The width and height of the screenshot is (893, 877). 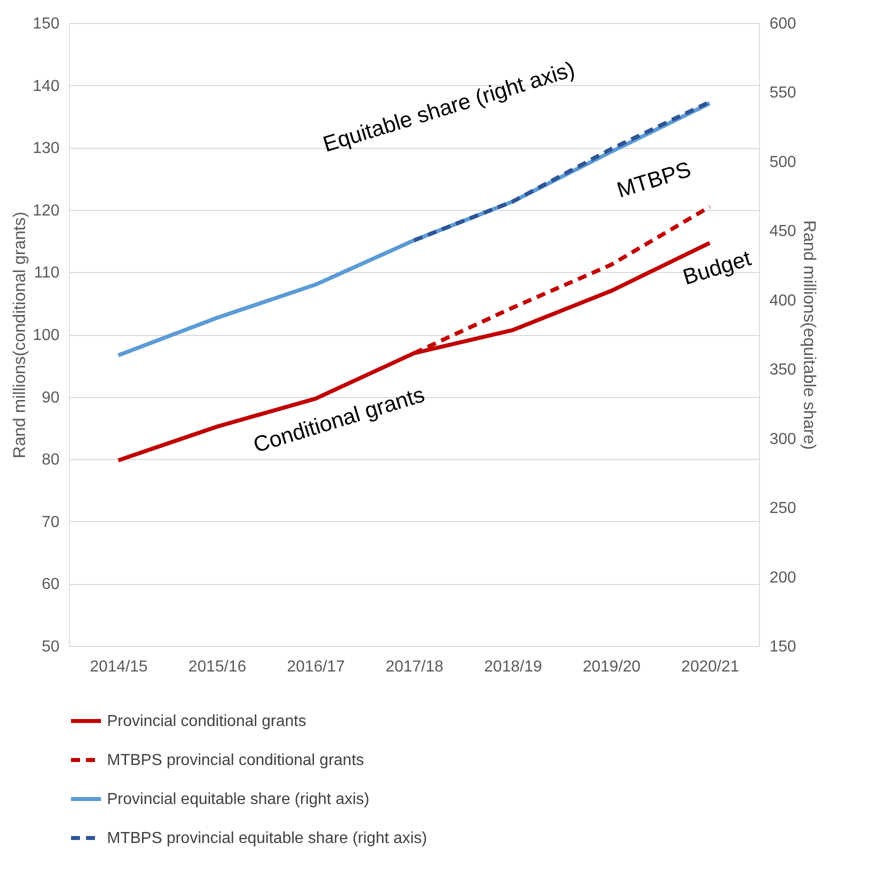 I want to click on x-tick-label: 2018/19, so click(x=513, y=667).